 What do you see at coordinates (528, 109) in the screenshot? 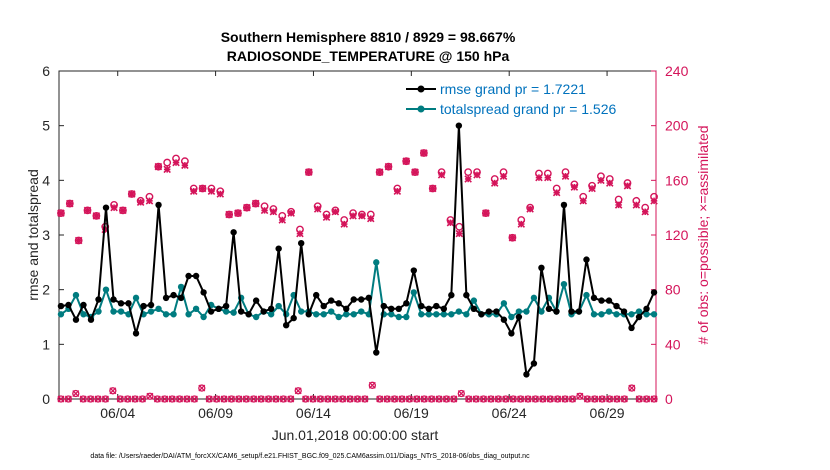
I see `legend-spread-label: totalspread grand pr = 1.526` at bounding box center [528, 109].